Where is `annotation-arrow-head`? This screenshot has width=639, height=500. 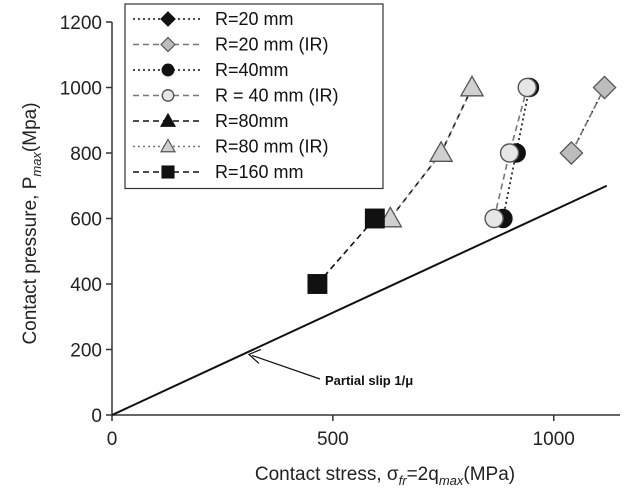 annotation-arrow-head is located at coordinates (254, 356).